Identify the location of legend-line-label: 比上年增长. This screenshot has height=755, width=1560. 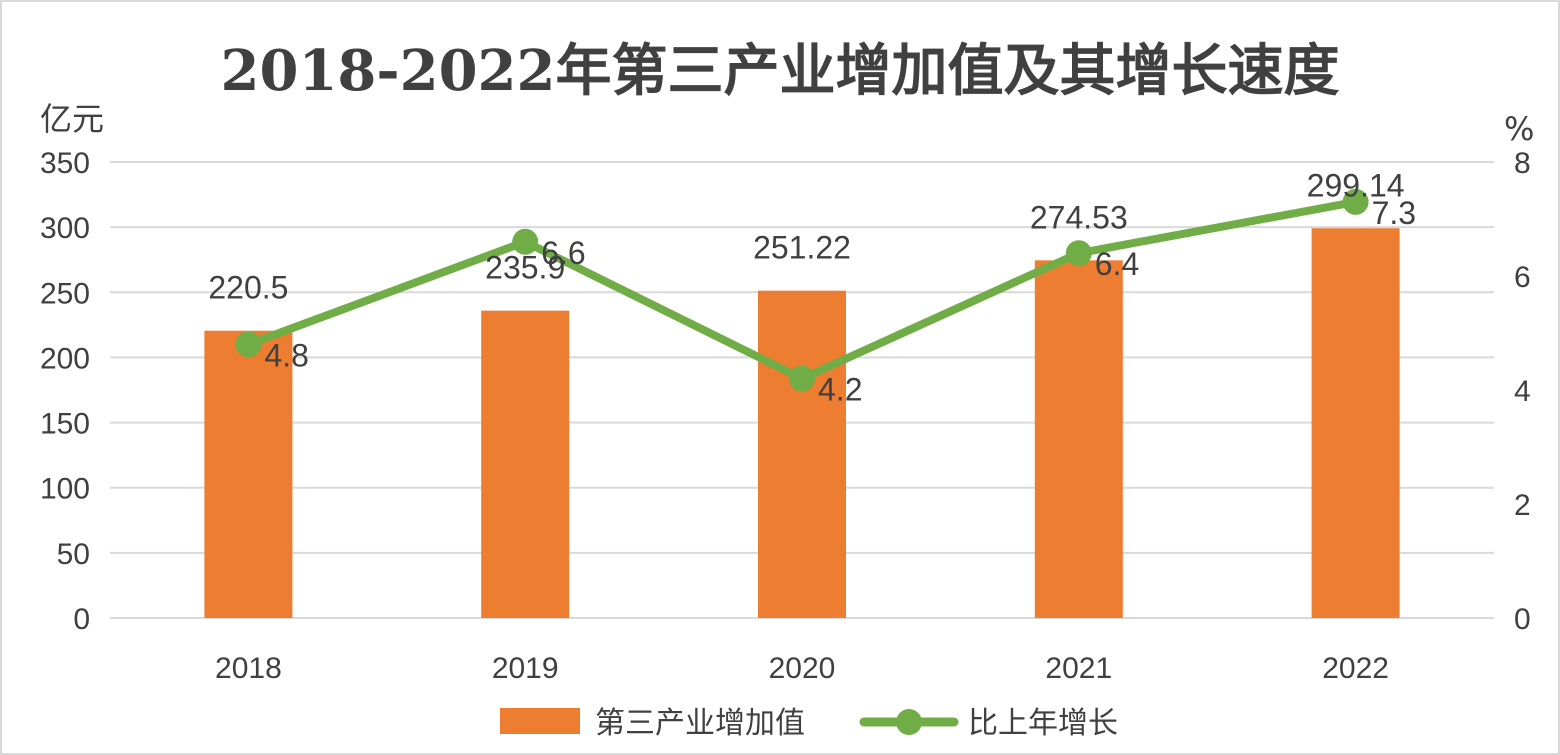
(1043, 723).